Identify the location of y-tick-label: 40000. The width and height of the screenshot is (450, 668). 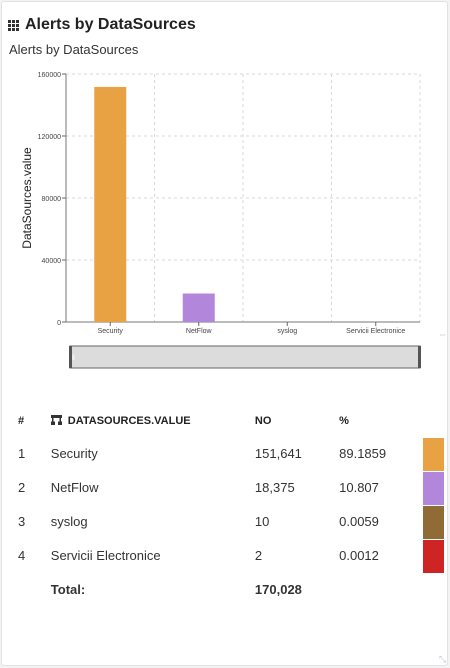
(52, 261).